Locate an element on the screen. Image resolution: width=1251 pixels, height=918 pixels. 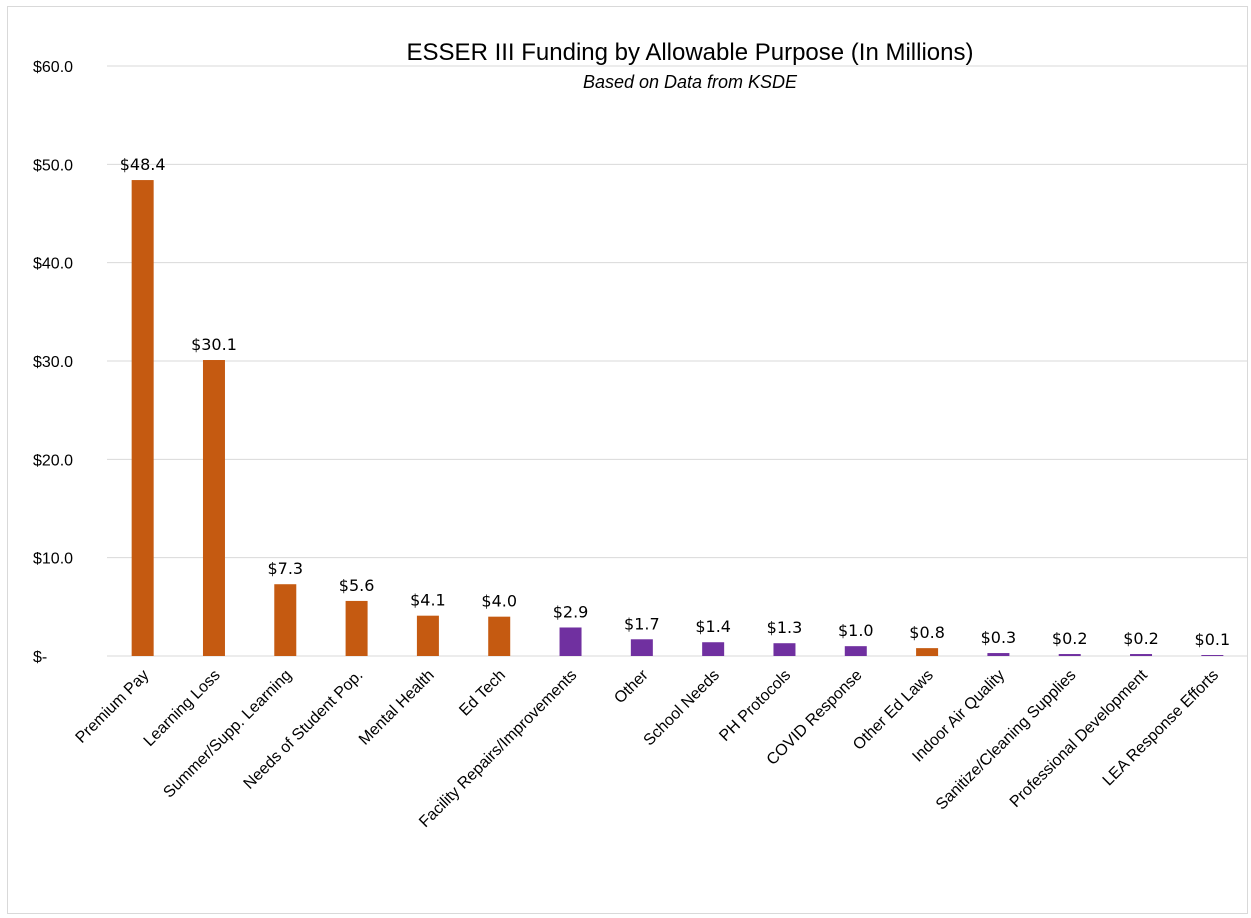
y-axis-ticks: $- $10.0 $20.0 $30.0 $40.0 $50.0 $60.0 is located at coordinates (53, 362).